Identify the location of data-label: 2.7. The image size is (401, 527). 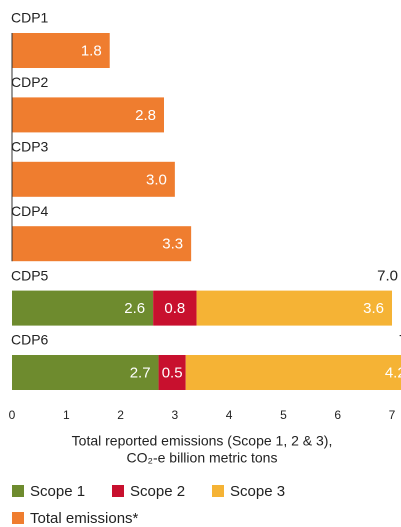
(140, 372).